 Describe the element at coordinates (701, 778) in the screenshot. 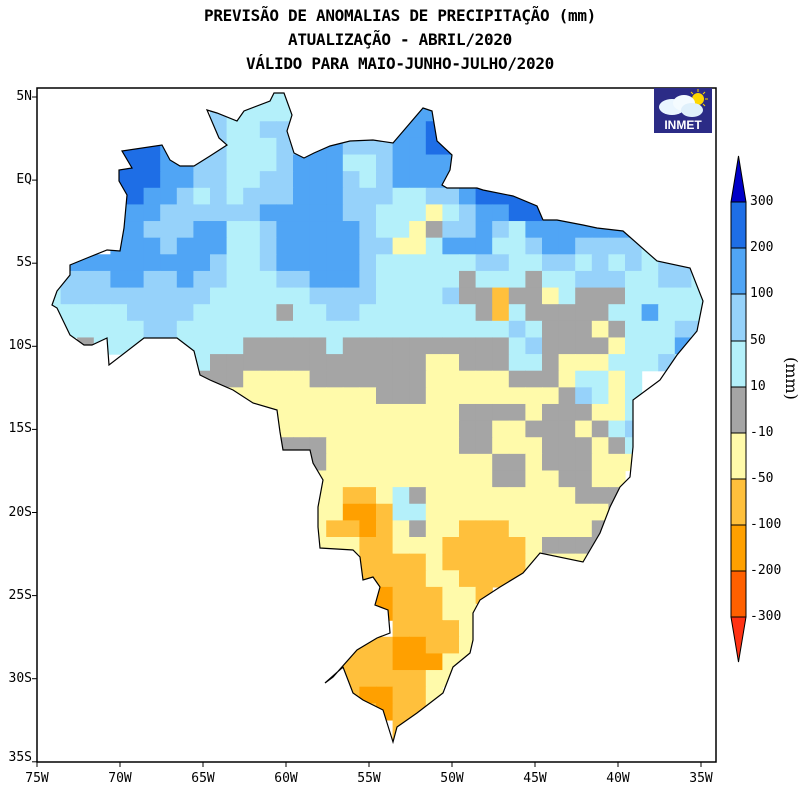

I see `longitude-label: 35W` at that location.